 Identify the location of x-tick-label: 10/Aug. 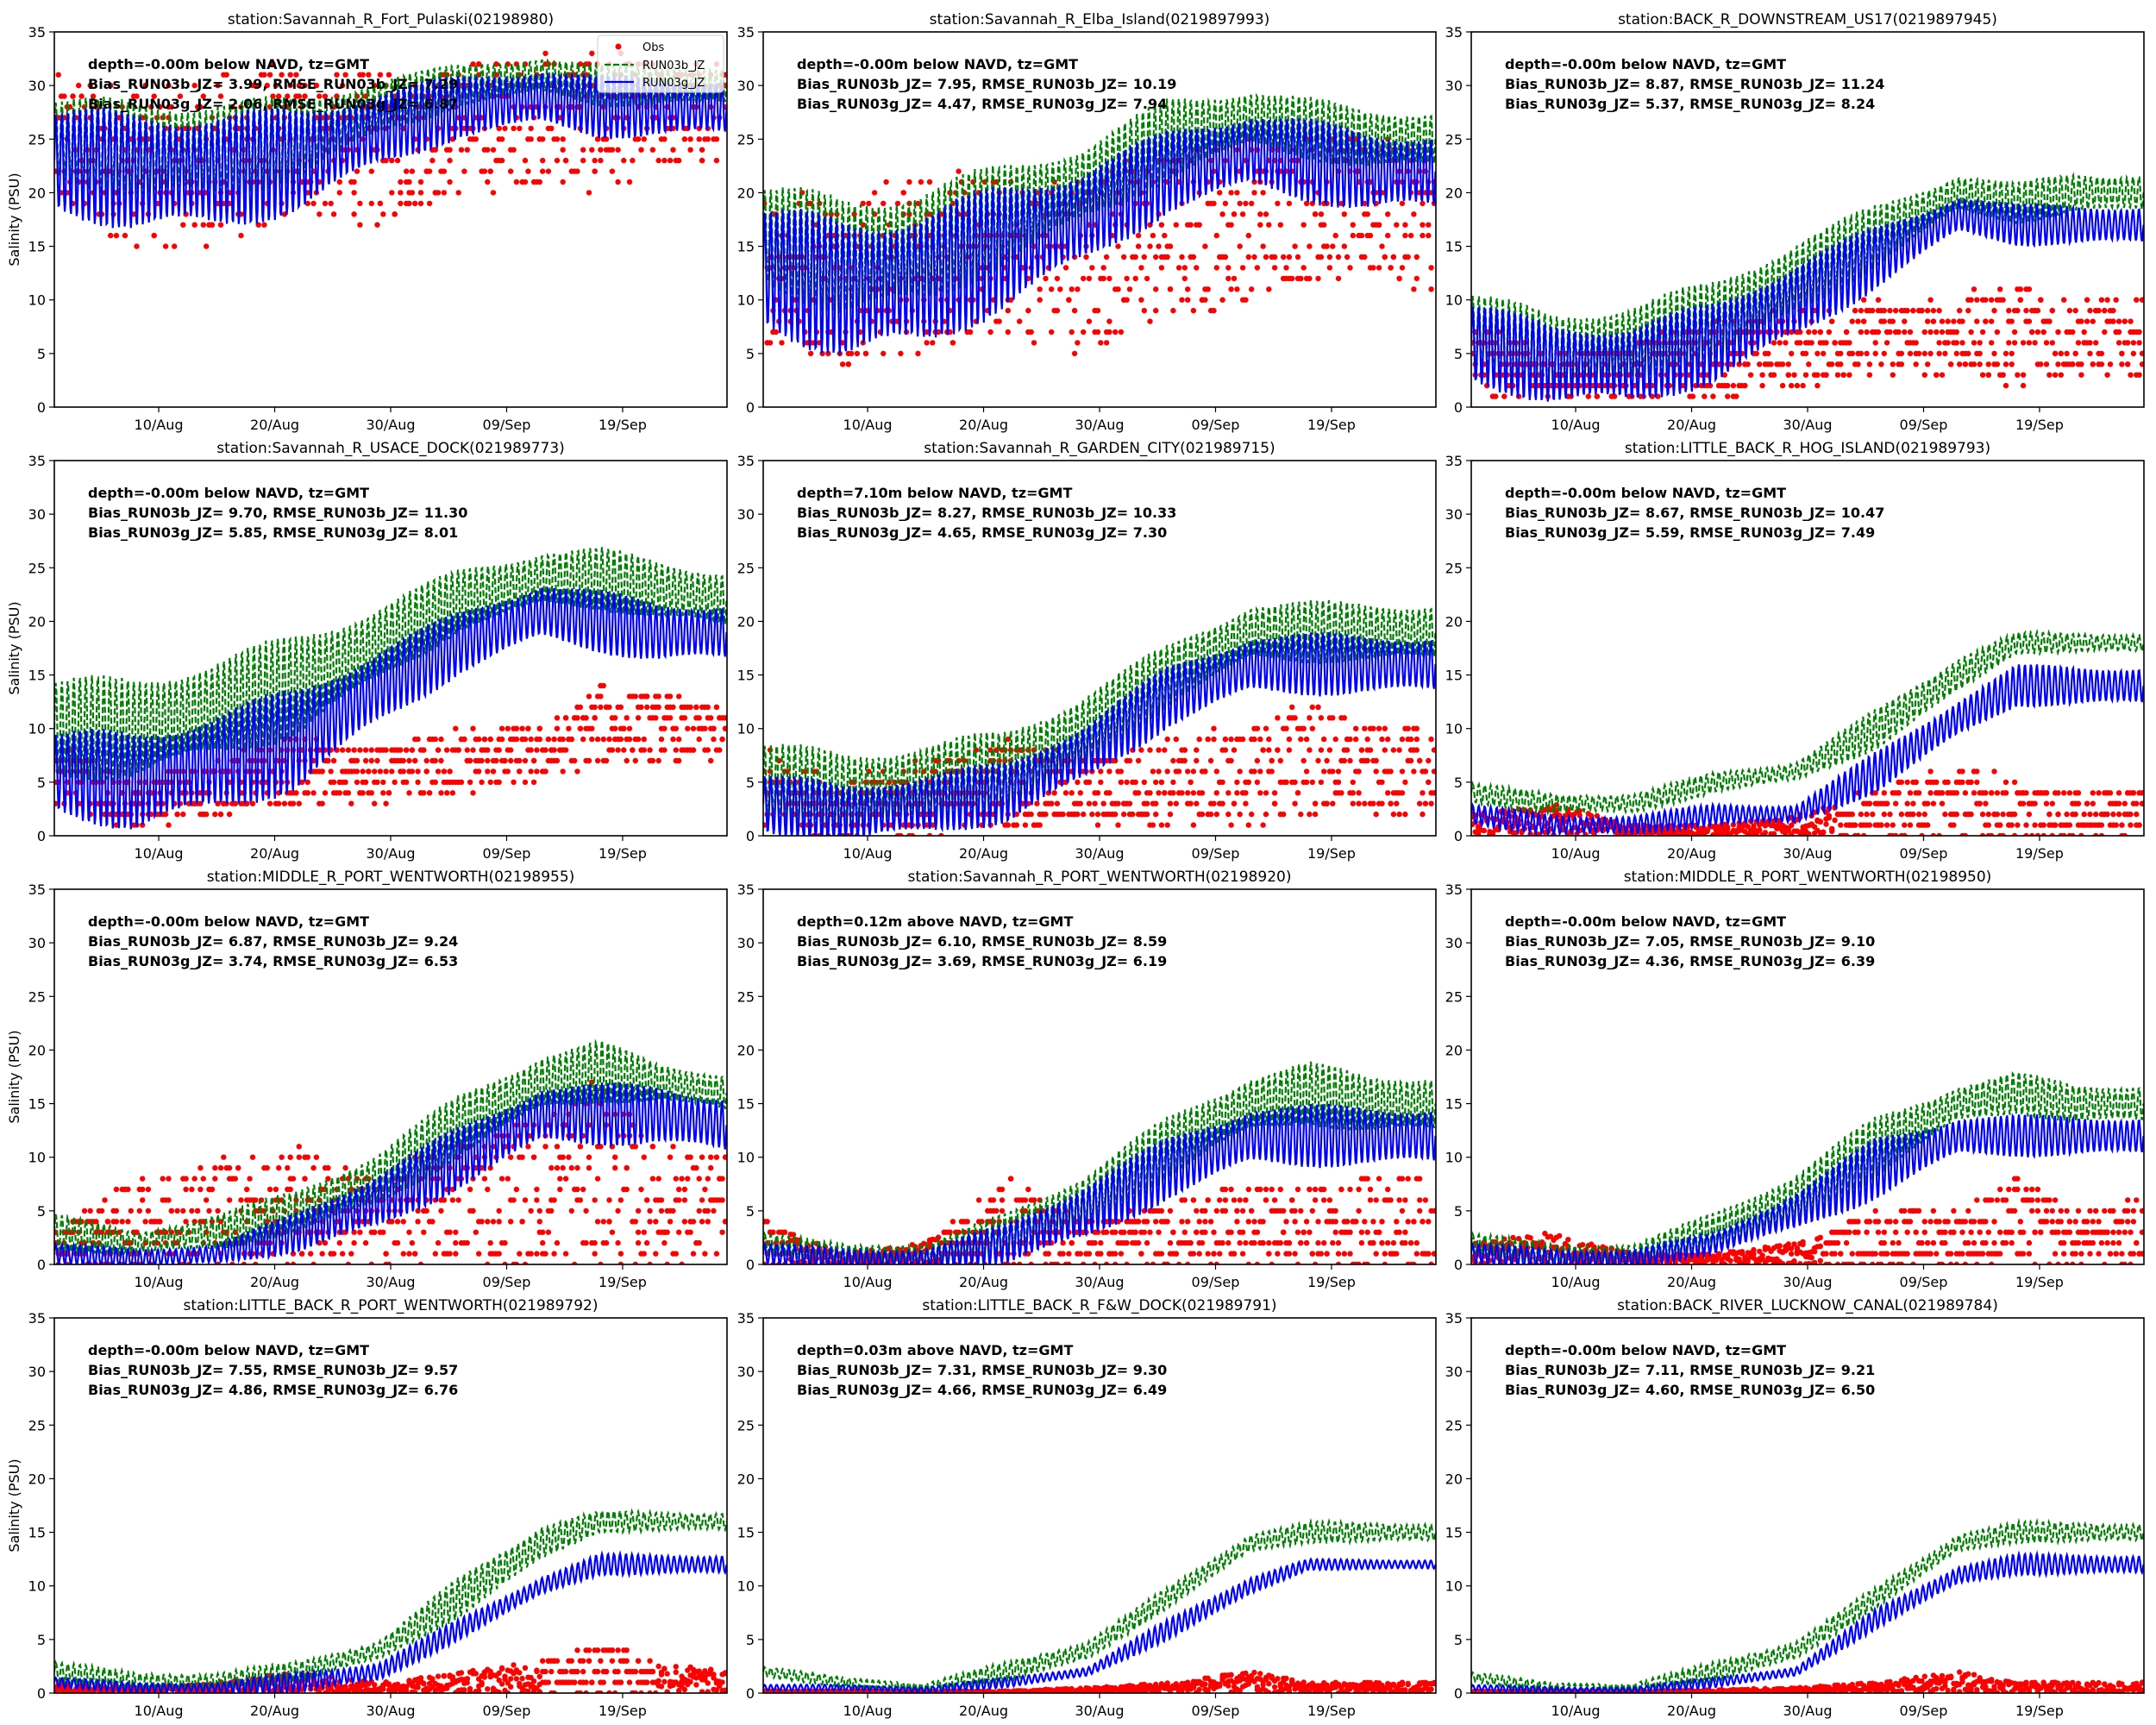
(1576, 854).